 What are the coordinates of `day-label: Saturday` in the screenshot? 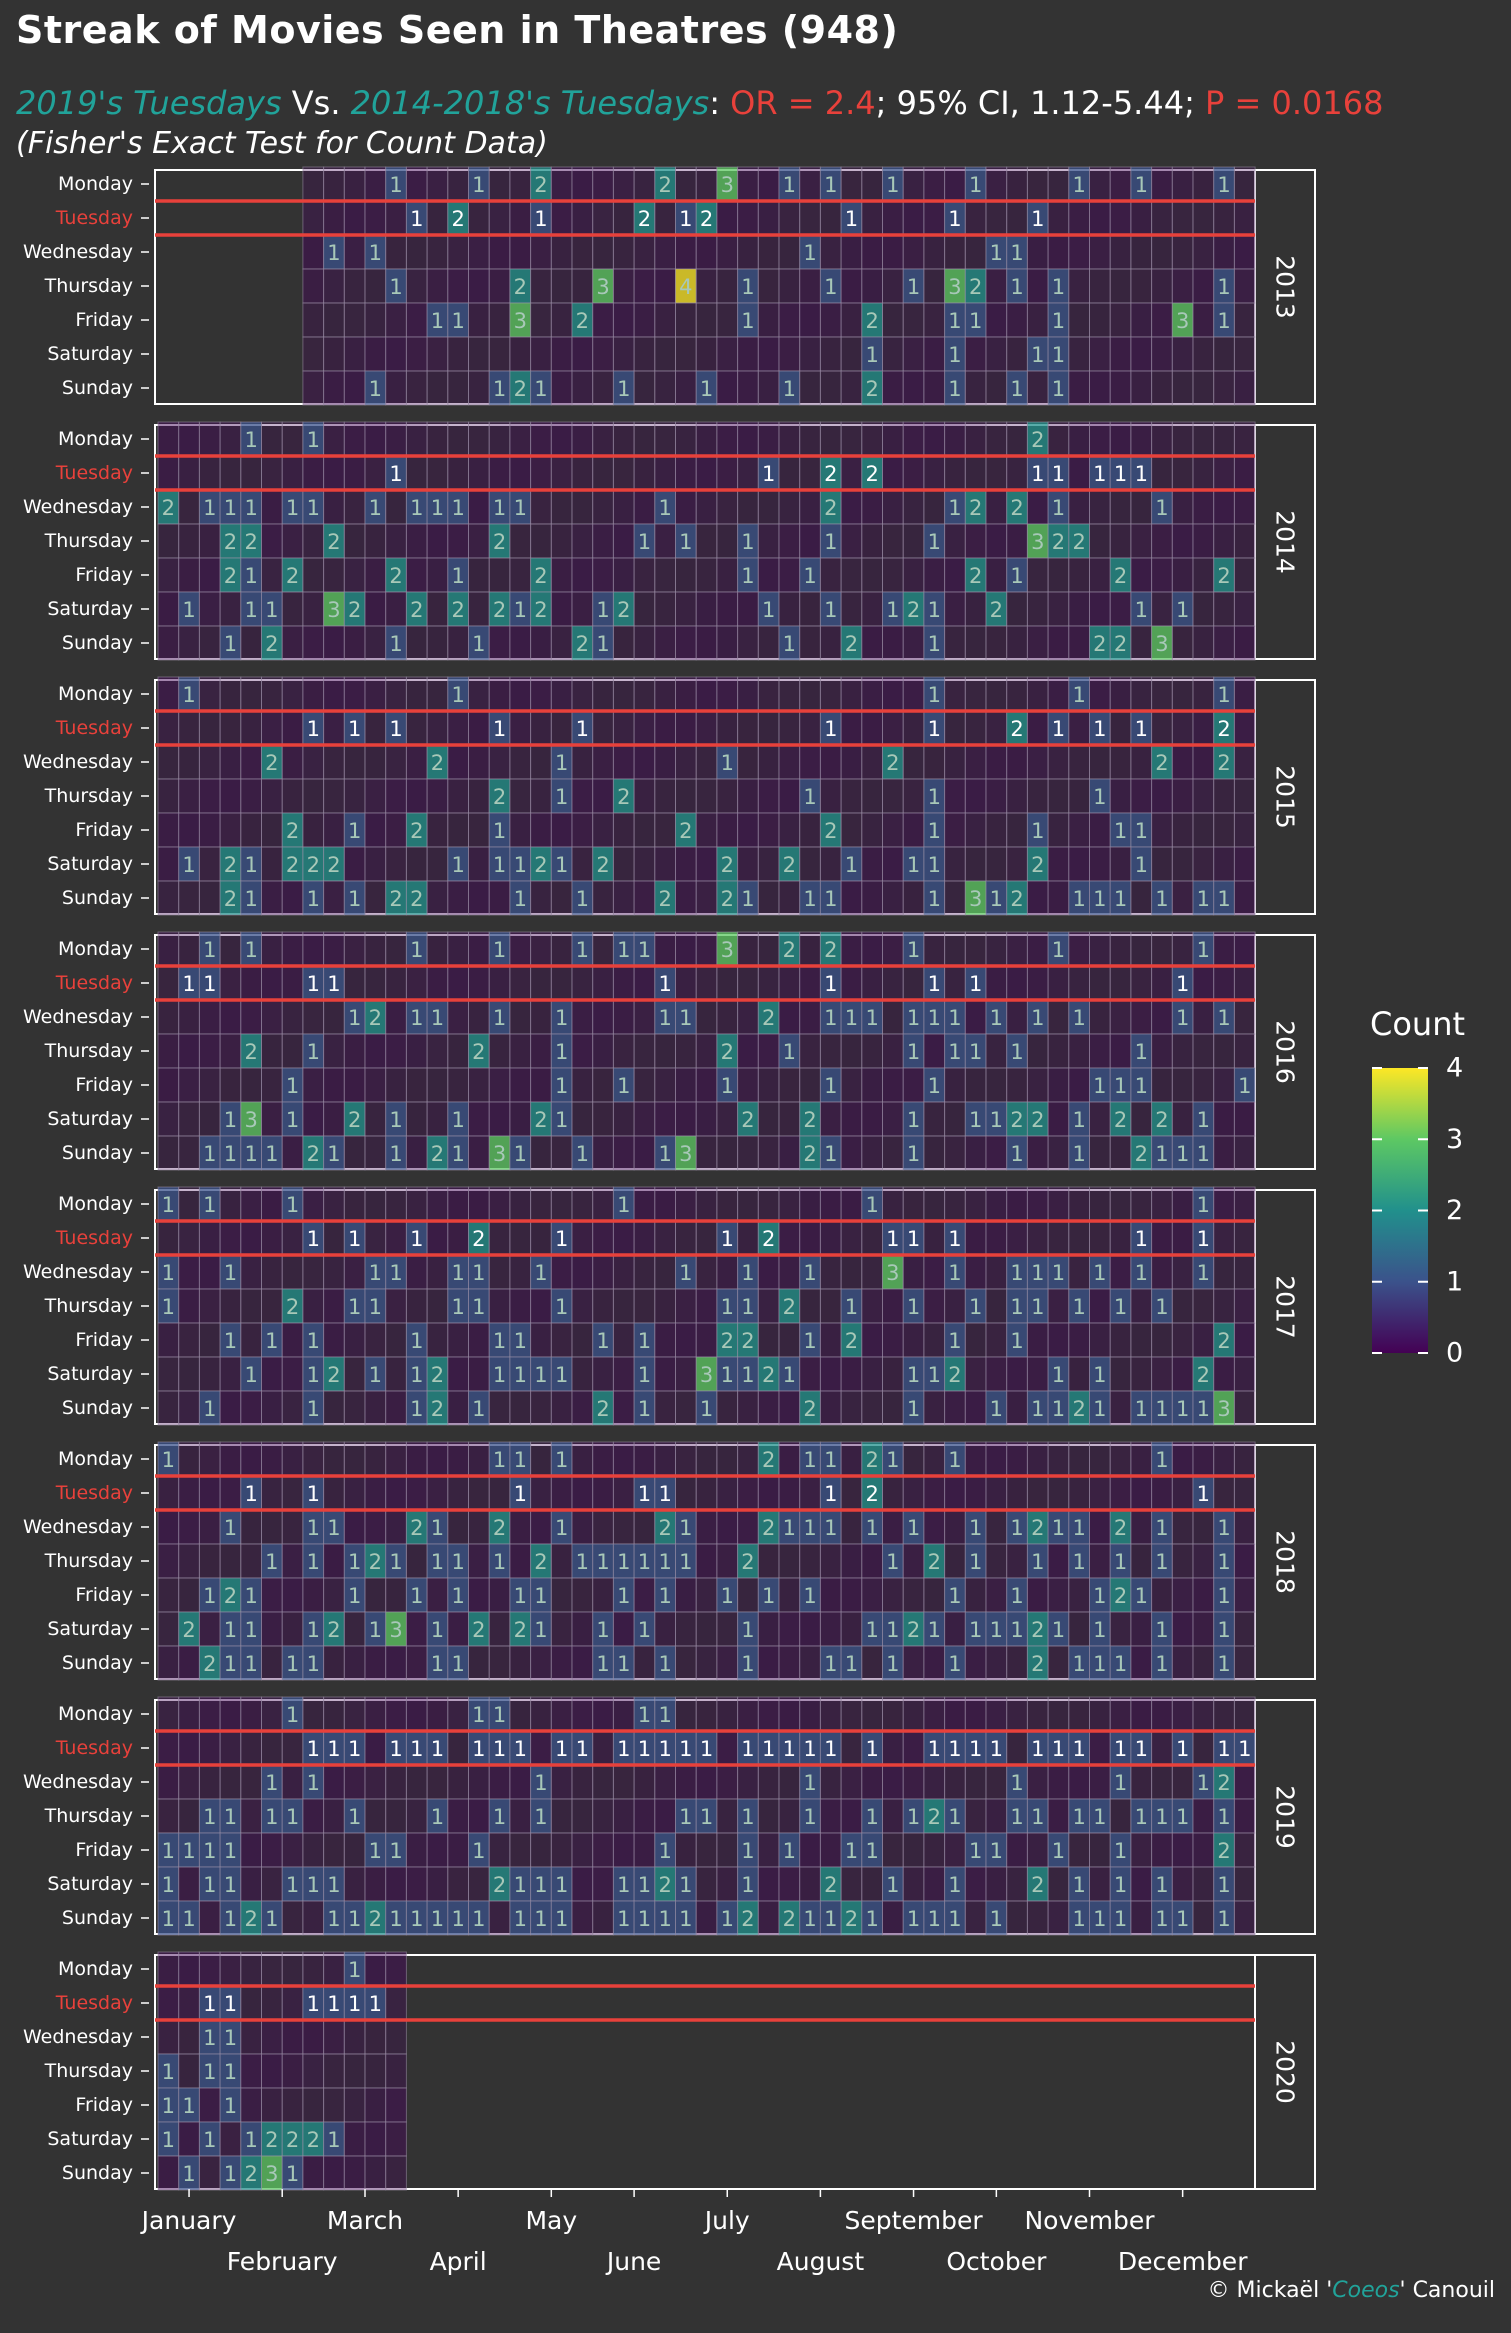 It's located at (90, 609).